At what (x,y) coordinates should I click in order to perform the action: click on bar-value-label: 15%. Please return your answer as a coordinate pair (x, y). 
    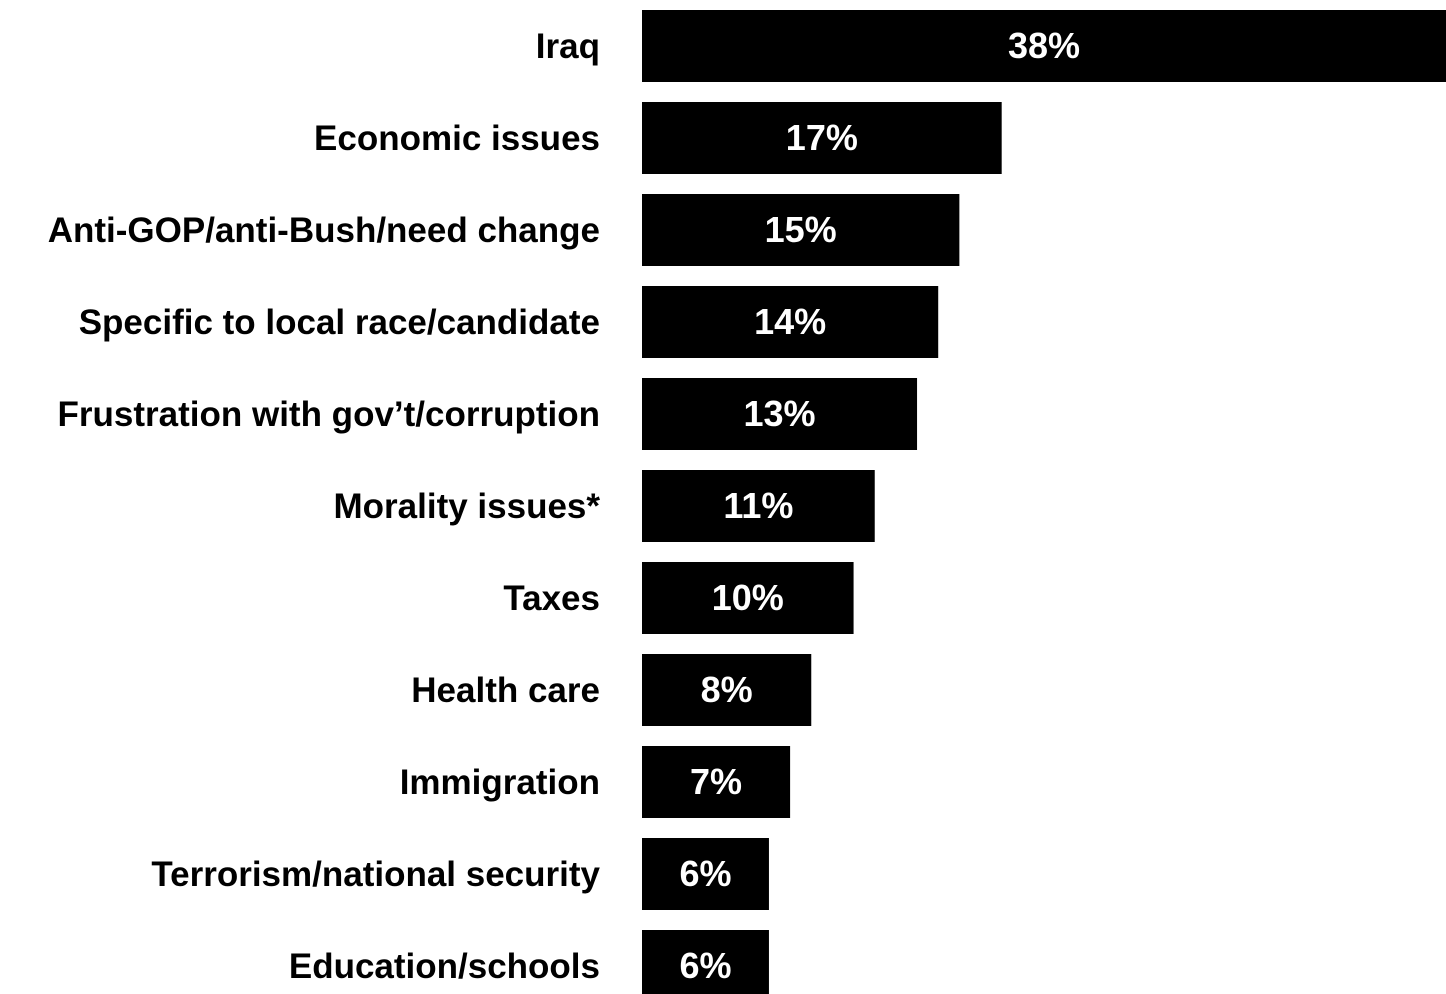
    Looking at the image, I should click on (801, 229).